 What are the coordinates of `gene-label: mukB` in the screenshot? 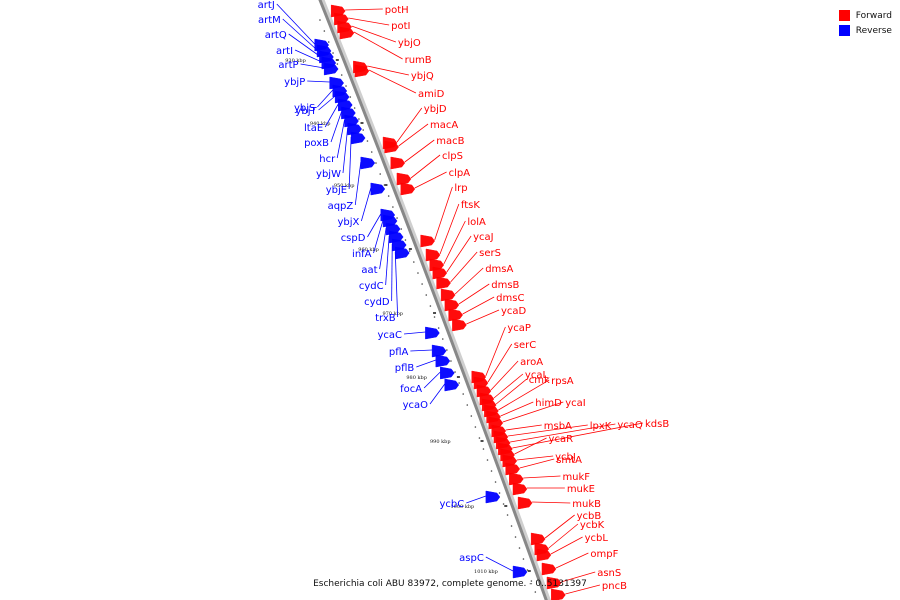 It's located at (586, 504).